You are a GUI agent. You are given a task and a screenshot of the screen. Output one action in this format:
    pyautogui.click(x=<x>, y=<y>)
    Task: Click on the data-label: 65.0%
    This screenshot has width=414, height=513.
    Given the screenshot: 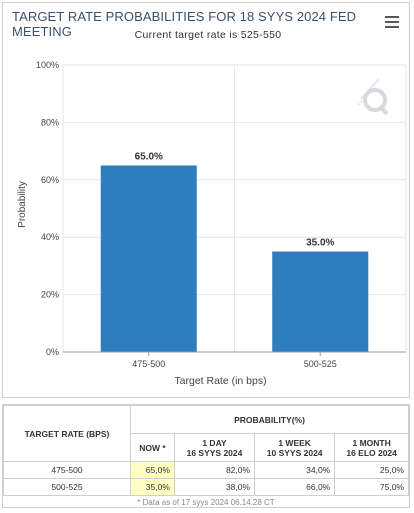 What is the action you would take?
    pyautogui.click(x=149, y=156)
    